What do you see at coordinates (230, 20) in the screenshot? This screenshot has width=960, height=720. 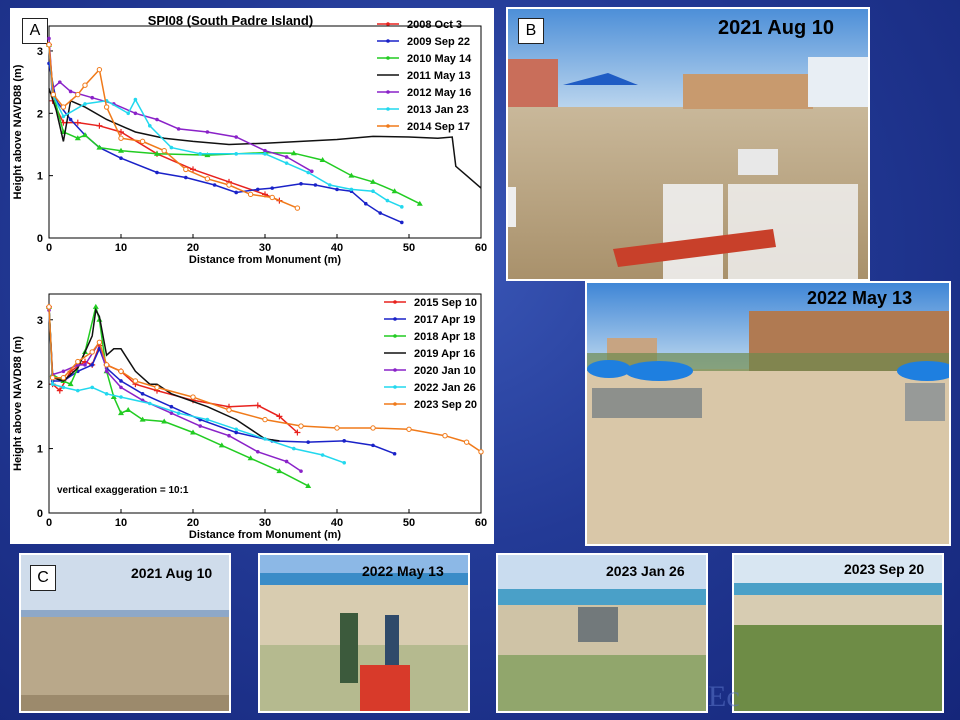 I see `chart-title: SPI08 (South Padre Island)` at bounding box center [230, 20].